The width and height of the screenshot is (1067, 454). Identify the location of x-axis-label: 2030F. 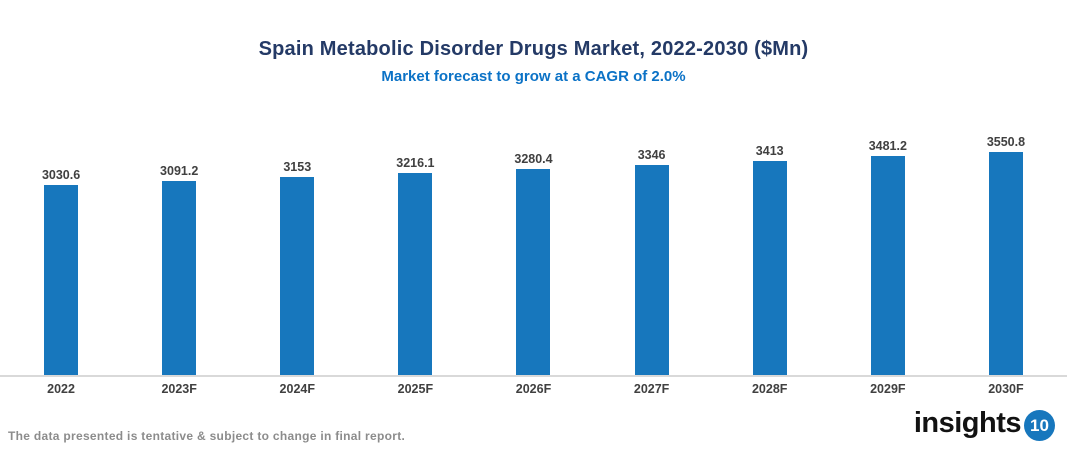
(1006, 389).